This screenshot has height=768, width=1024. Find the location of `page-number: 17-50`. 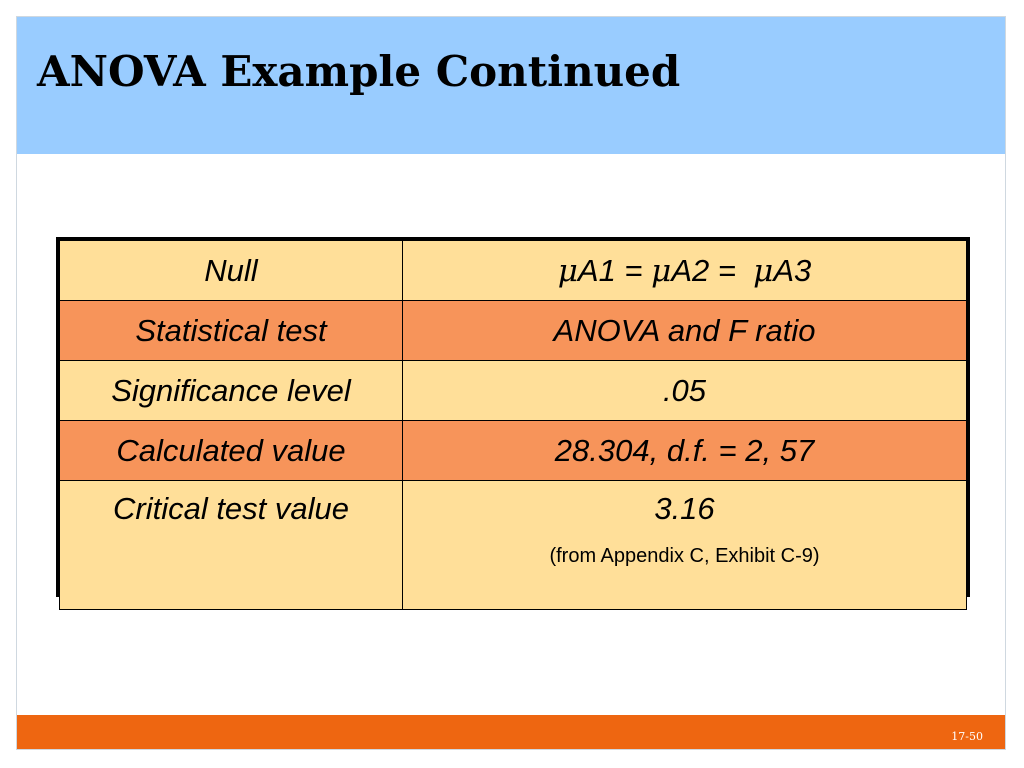

page-number: 17-50 is located at coordinates (967, 736).